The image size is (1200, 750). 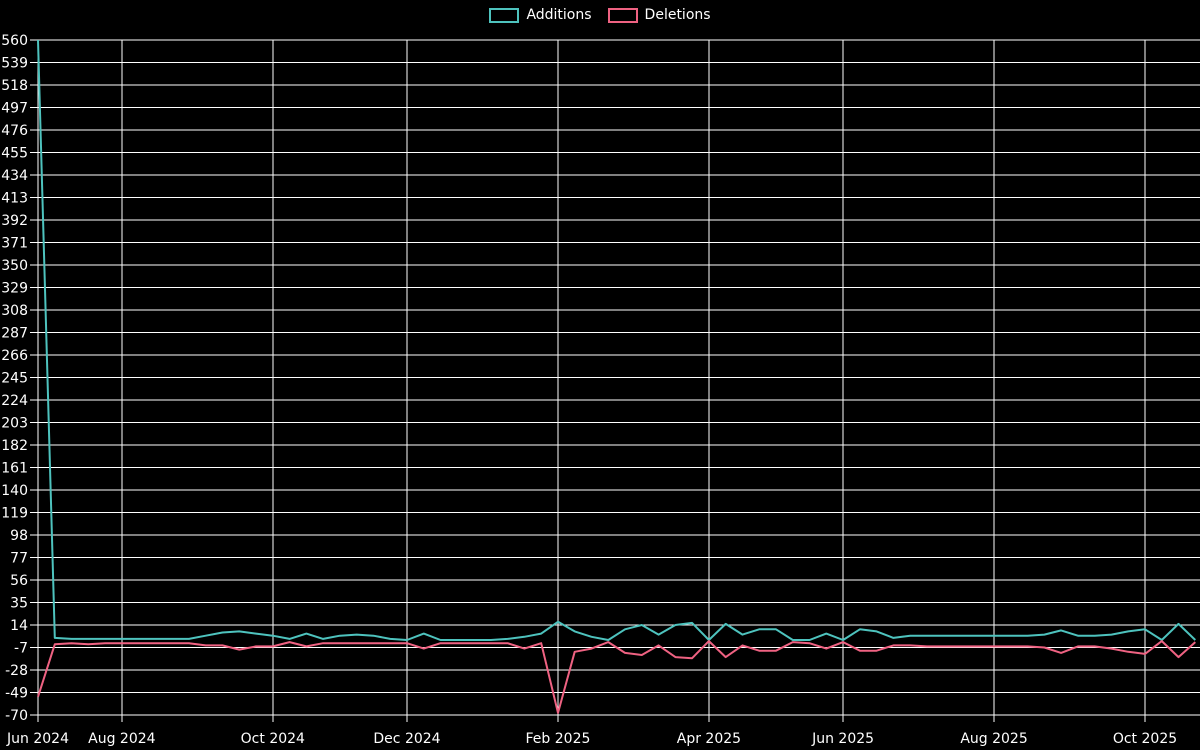 I want to click on y-tick-label: -70, so click(x=16, y=716).